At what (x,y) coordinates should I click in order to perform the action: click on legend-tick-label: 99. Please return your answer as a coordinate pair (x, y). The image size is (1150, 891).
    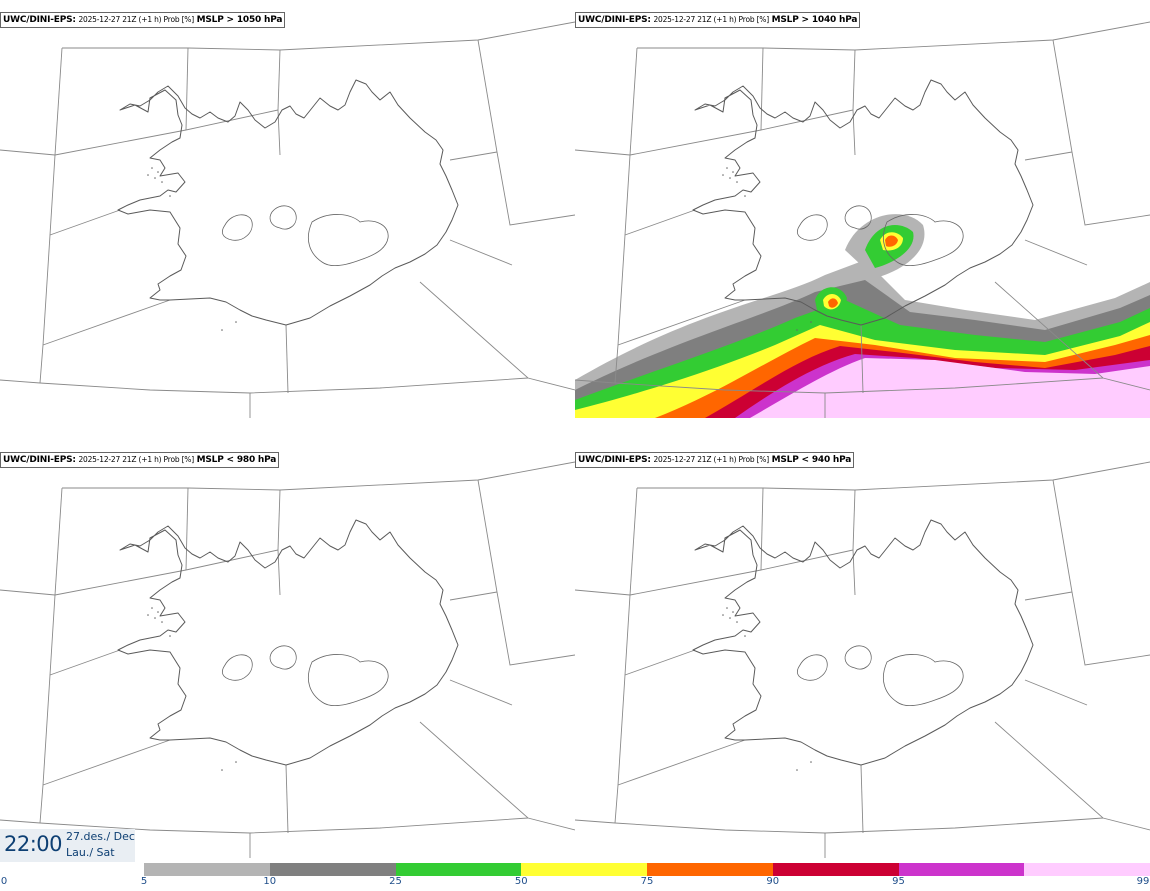
    Looking at the image, I should click on (1143, 881).